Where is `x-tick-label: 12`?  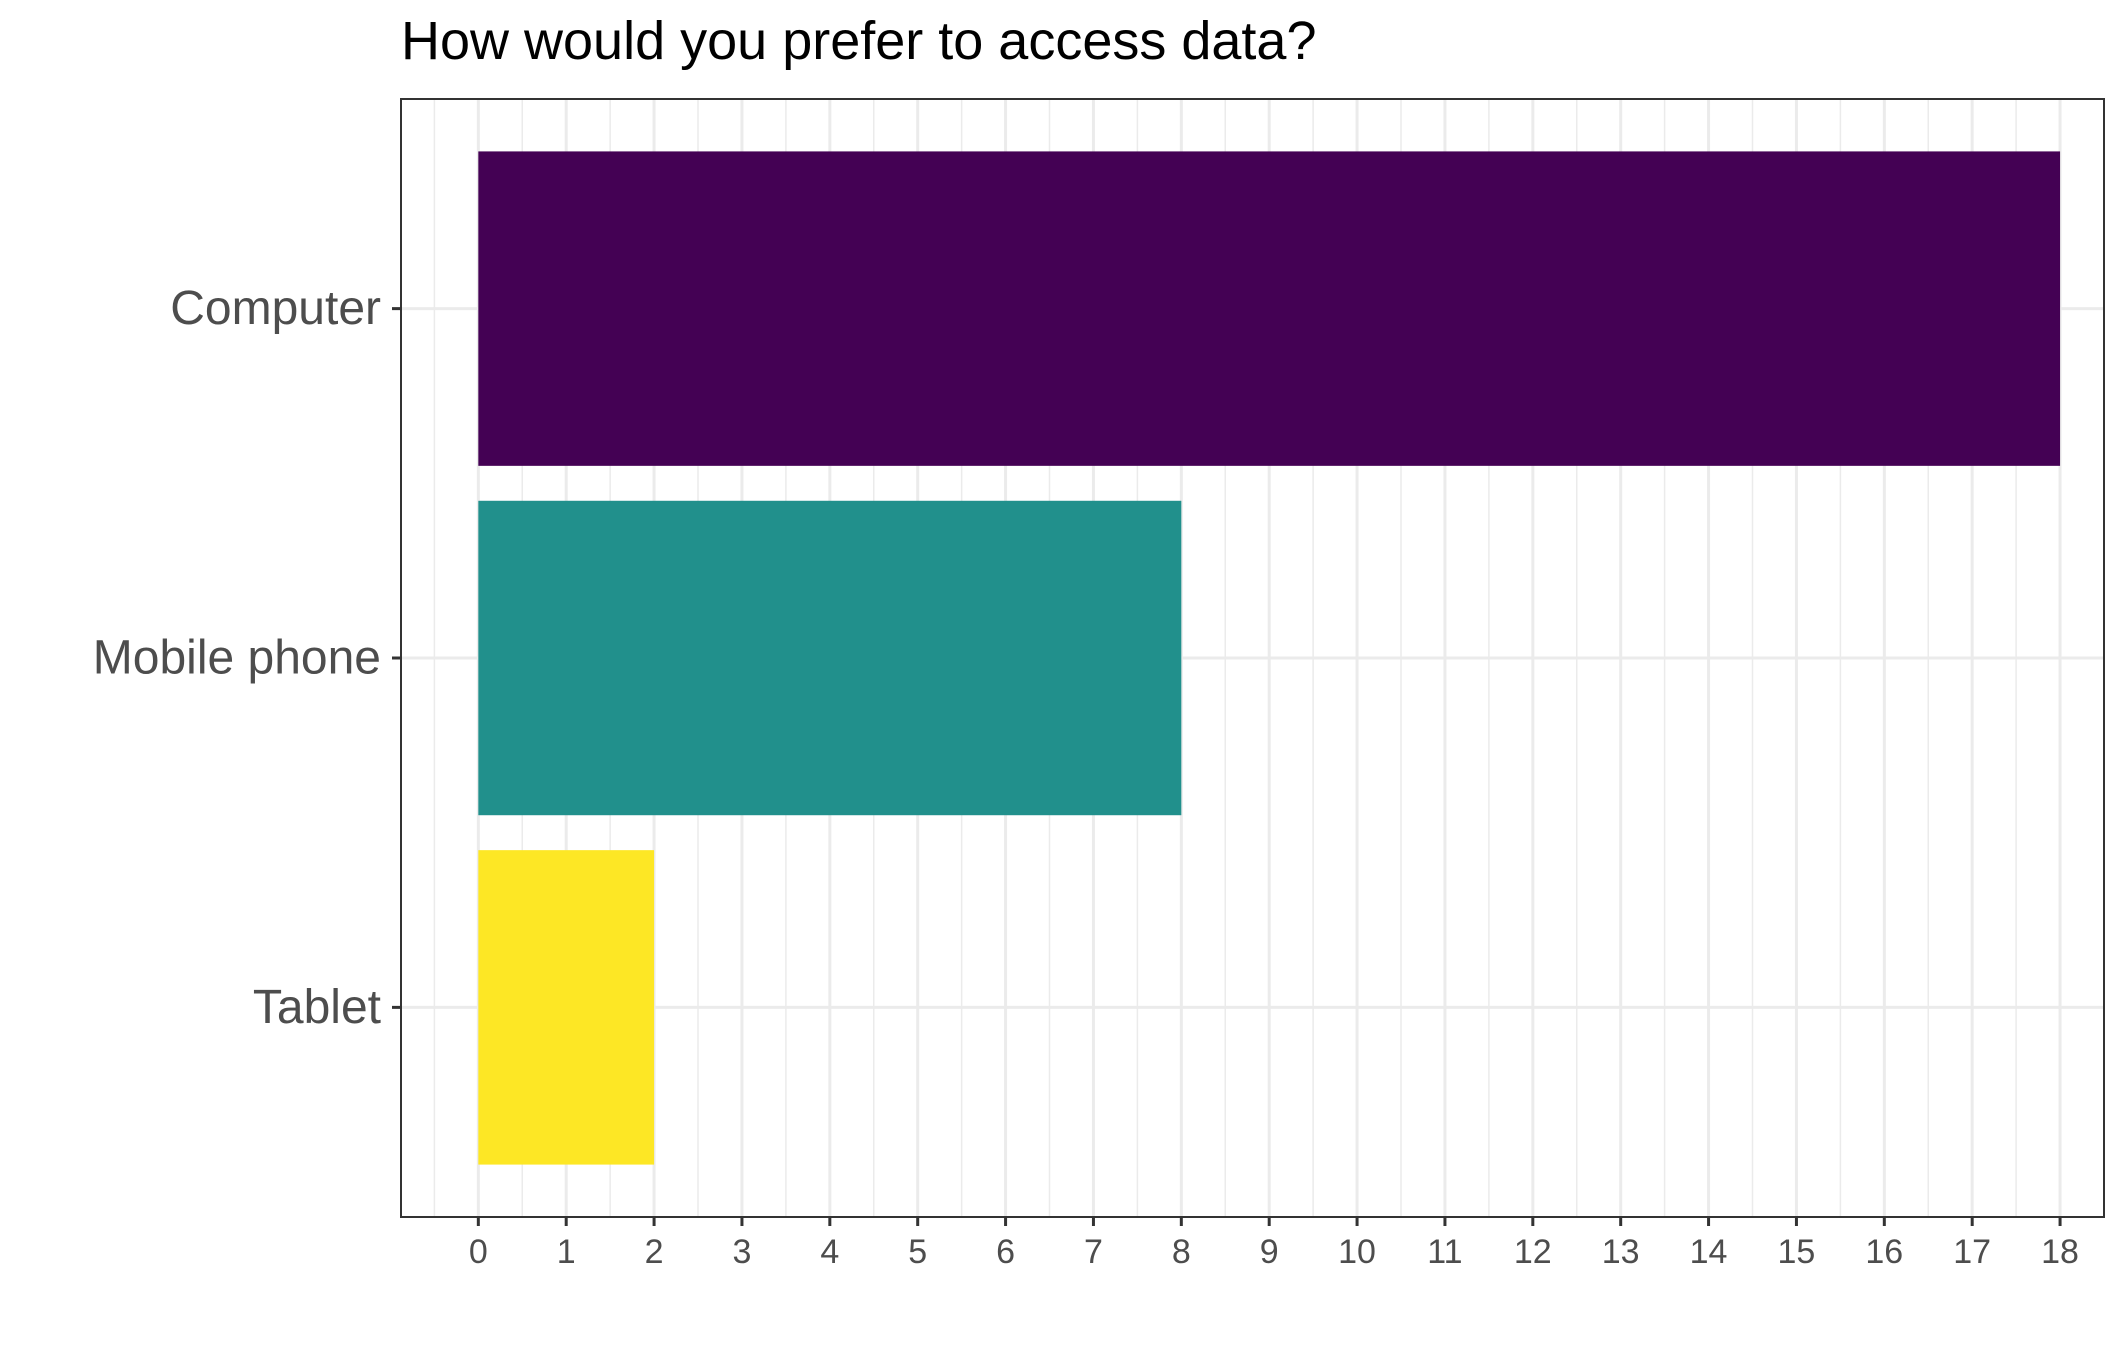 x-tick-label: 12 is located at coordinates (1533, 1252).